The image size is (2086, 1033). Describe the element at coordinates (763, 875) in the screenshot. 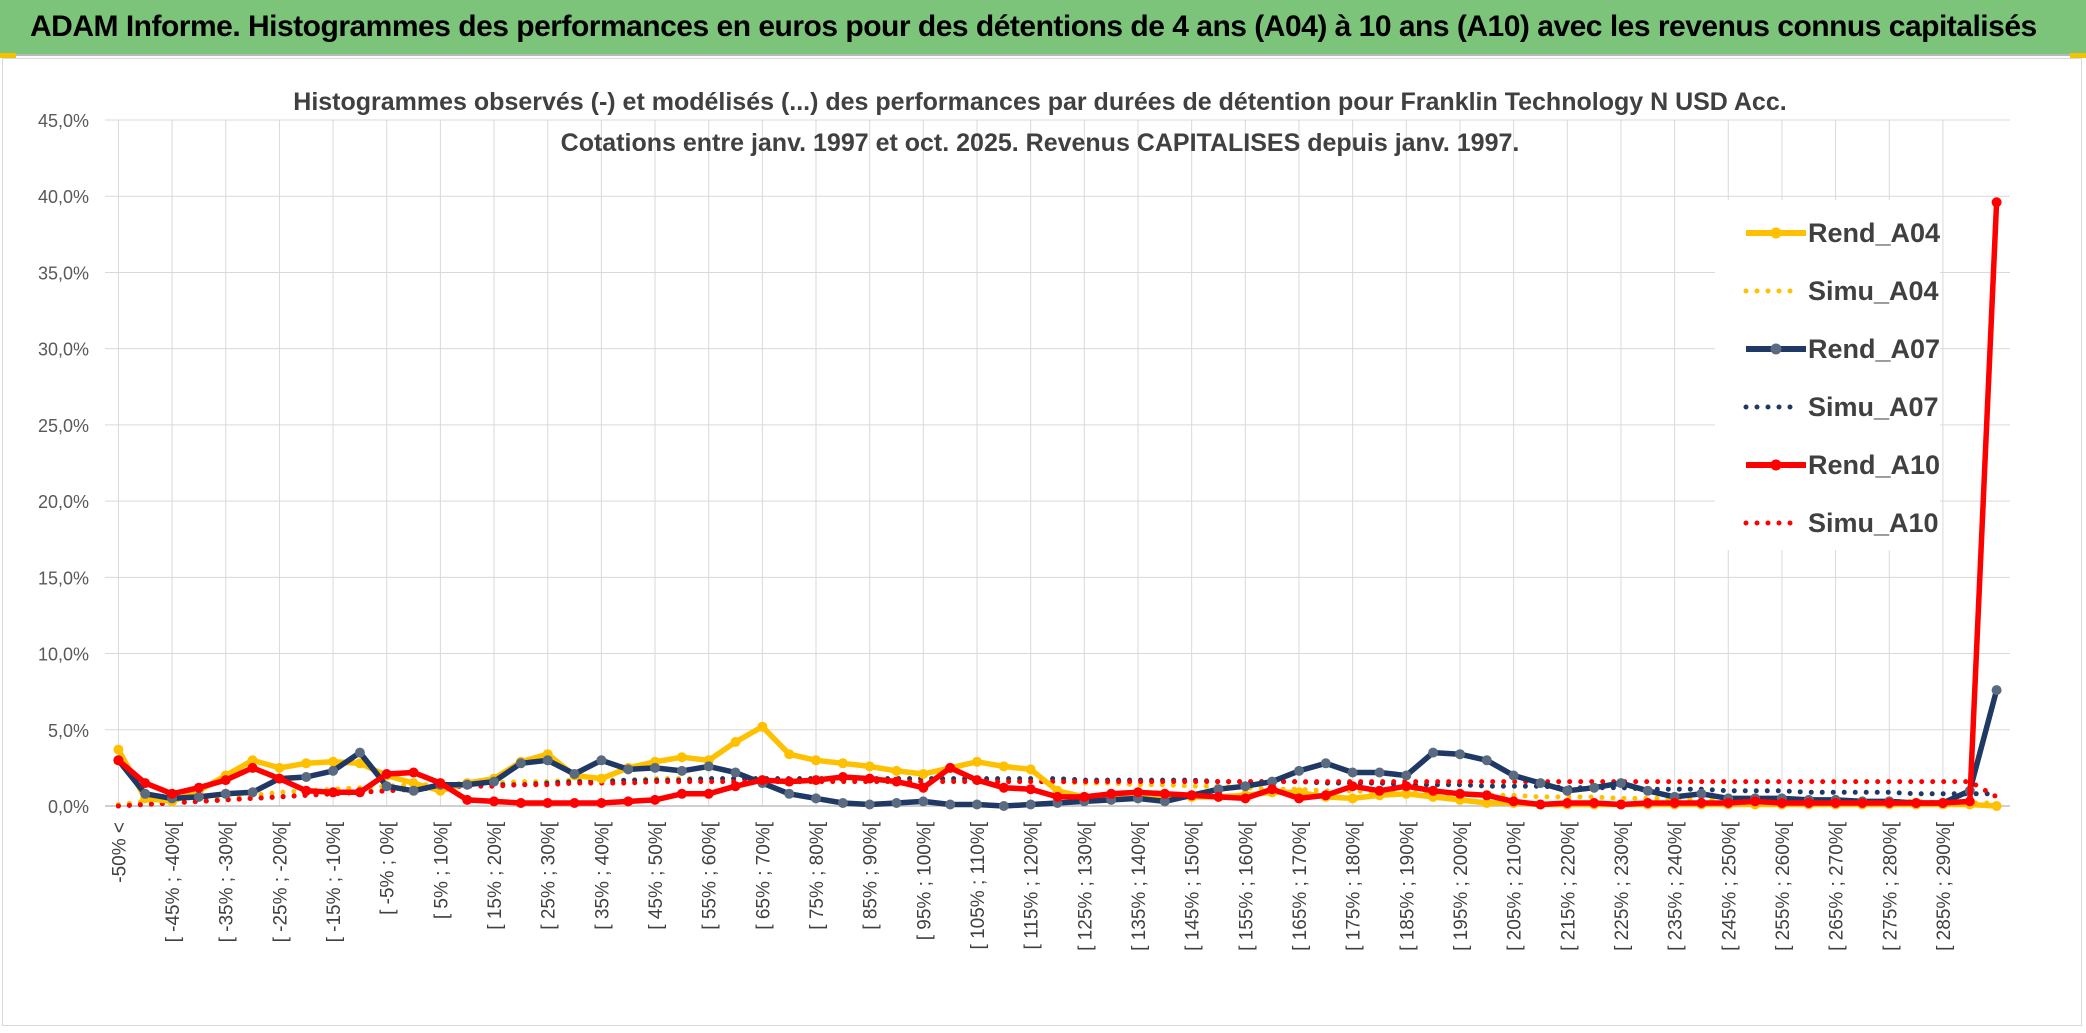

I see `x-tick-label: [ 65% ; 70%[` at that location.